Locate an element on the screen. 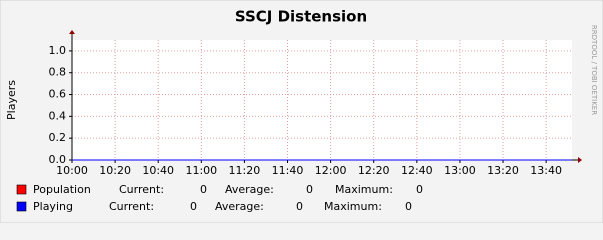 This screenshot has height=240, width=603. x-tick-label: 13:40 is located at coordinates (546, 170).